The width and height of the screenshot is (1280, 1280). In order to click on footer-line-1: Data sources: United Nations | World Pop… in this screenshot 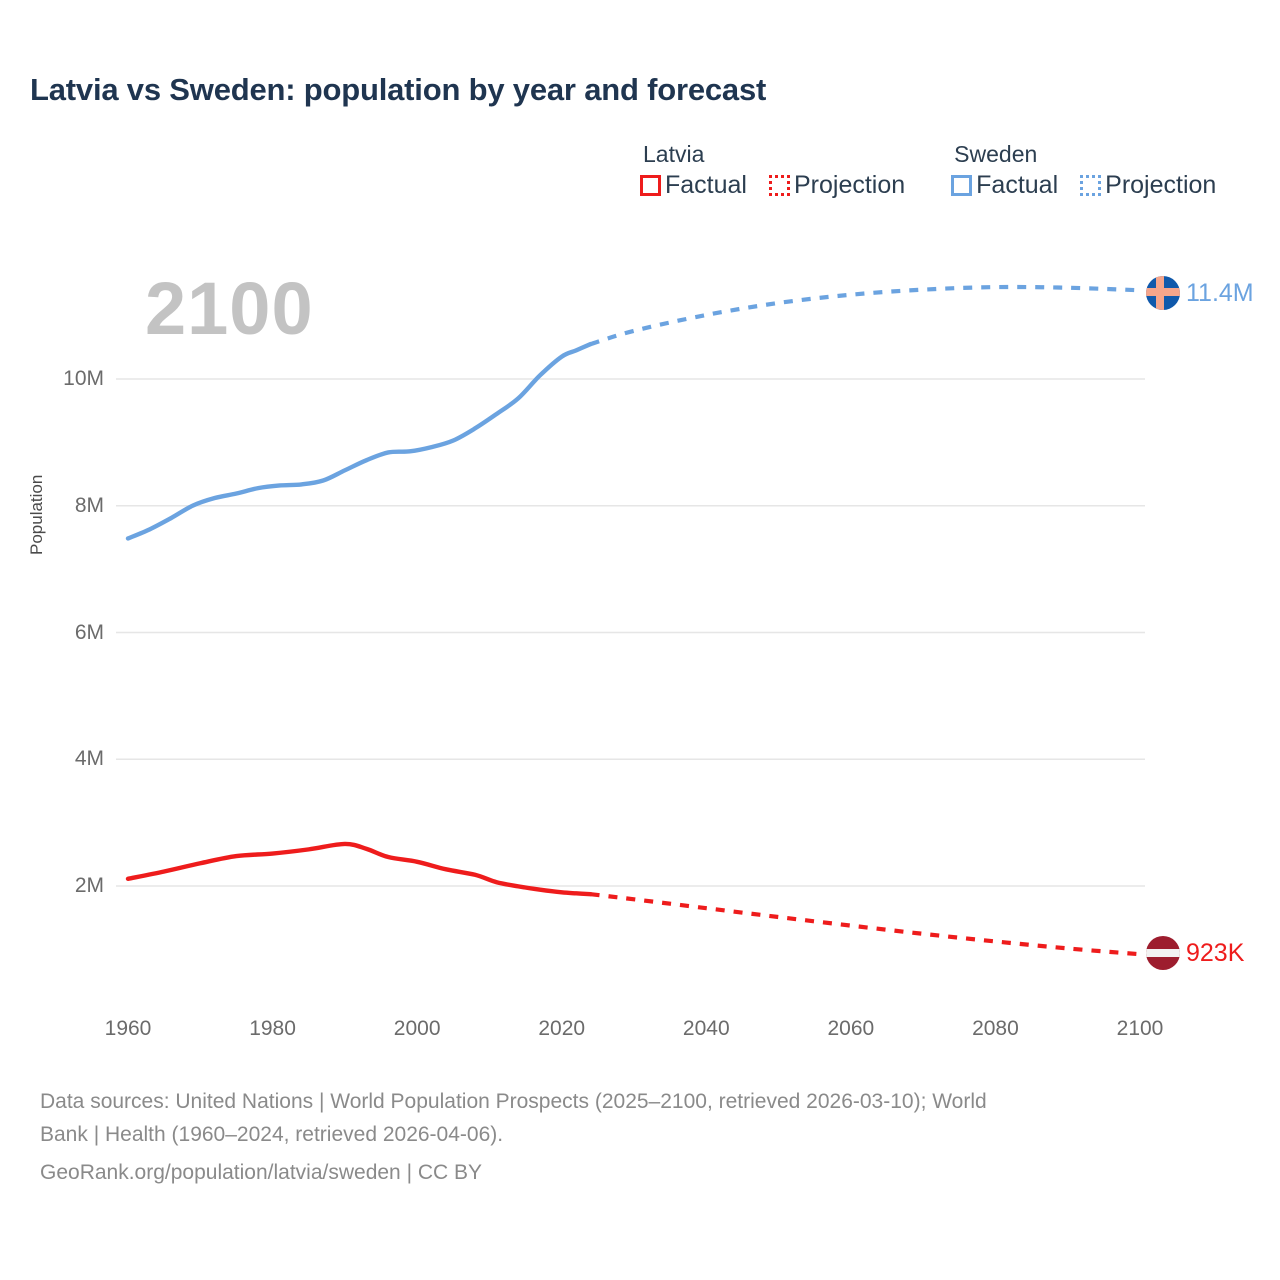, I will do `click(513, 1101)`.